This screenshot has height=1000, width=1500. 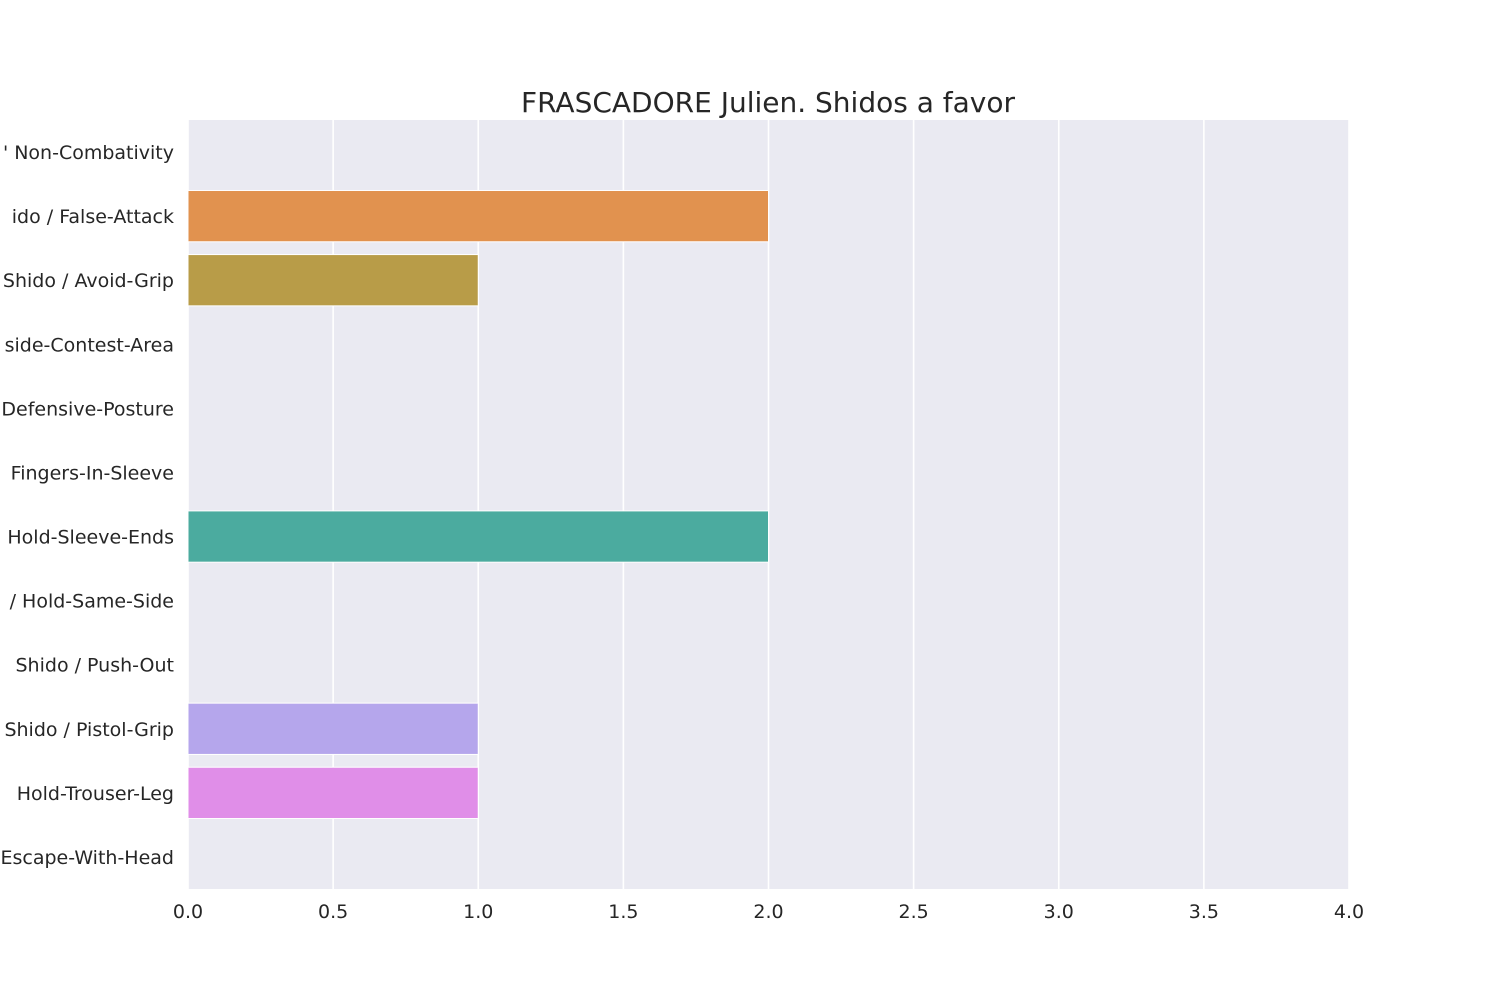 What do you see at coordinates (92, 602) in the screenshot?
I see `y-category-label: / Hold-Same-Side` at bounding box center [92, 602].